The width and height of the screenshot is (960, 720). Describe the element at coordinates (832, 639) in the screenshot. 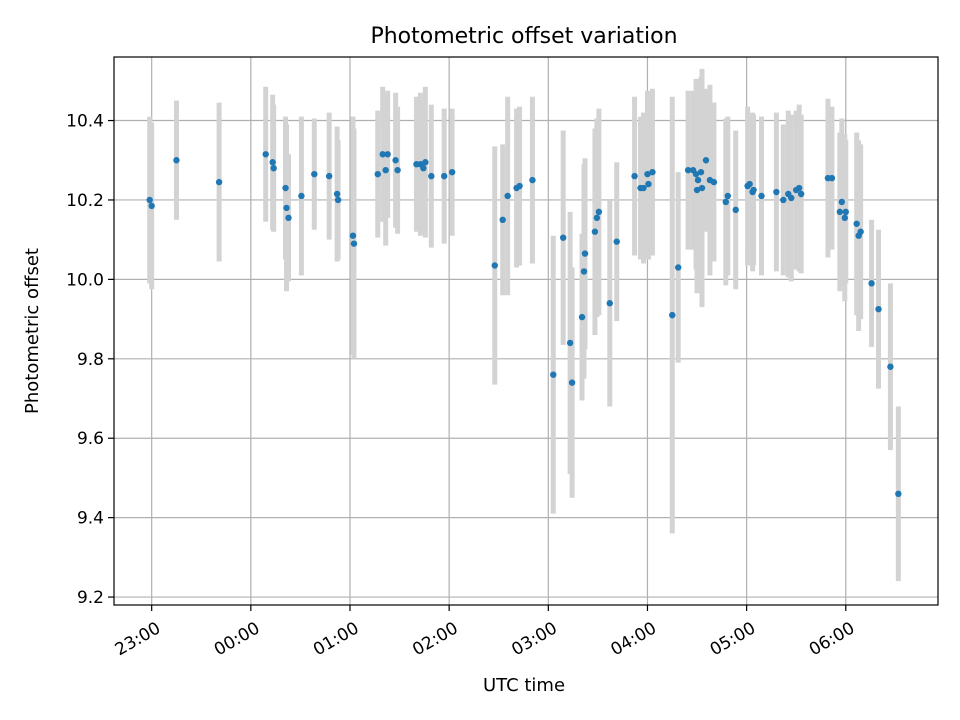

I see `x-tick-label: 06:00` at that location.